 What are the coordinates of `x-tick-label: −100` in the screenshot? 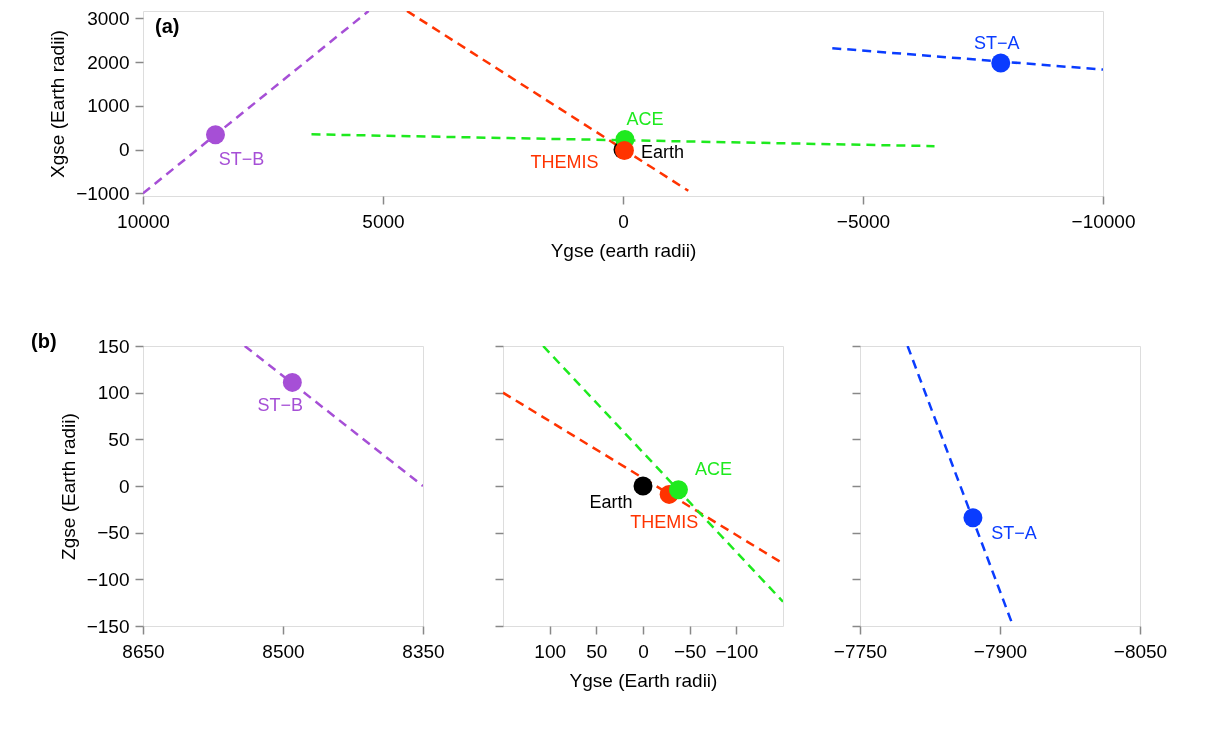 It's located at (737, 651).